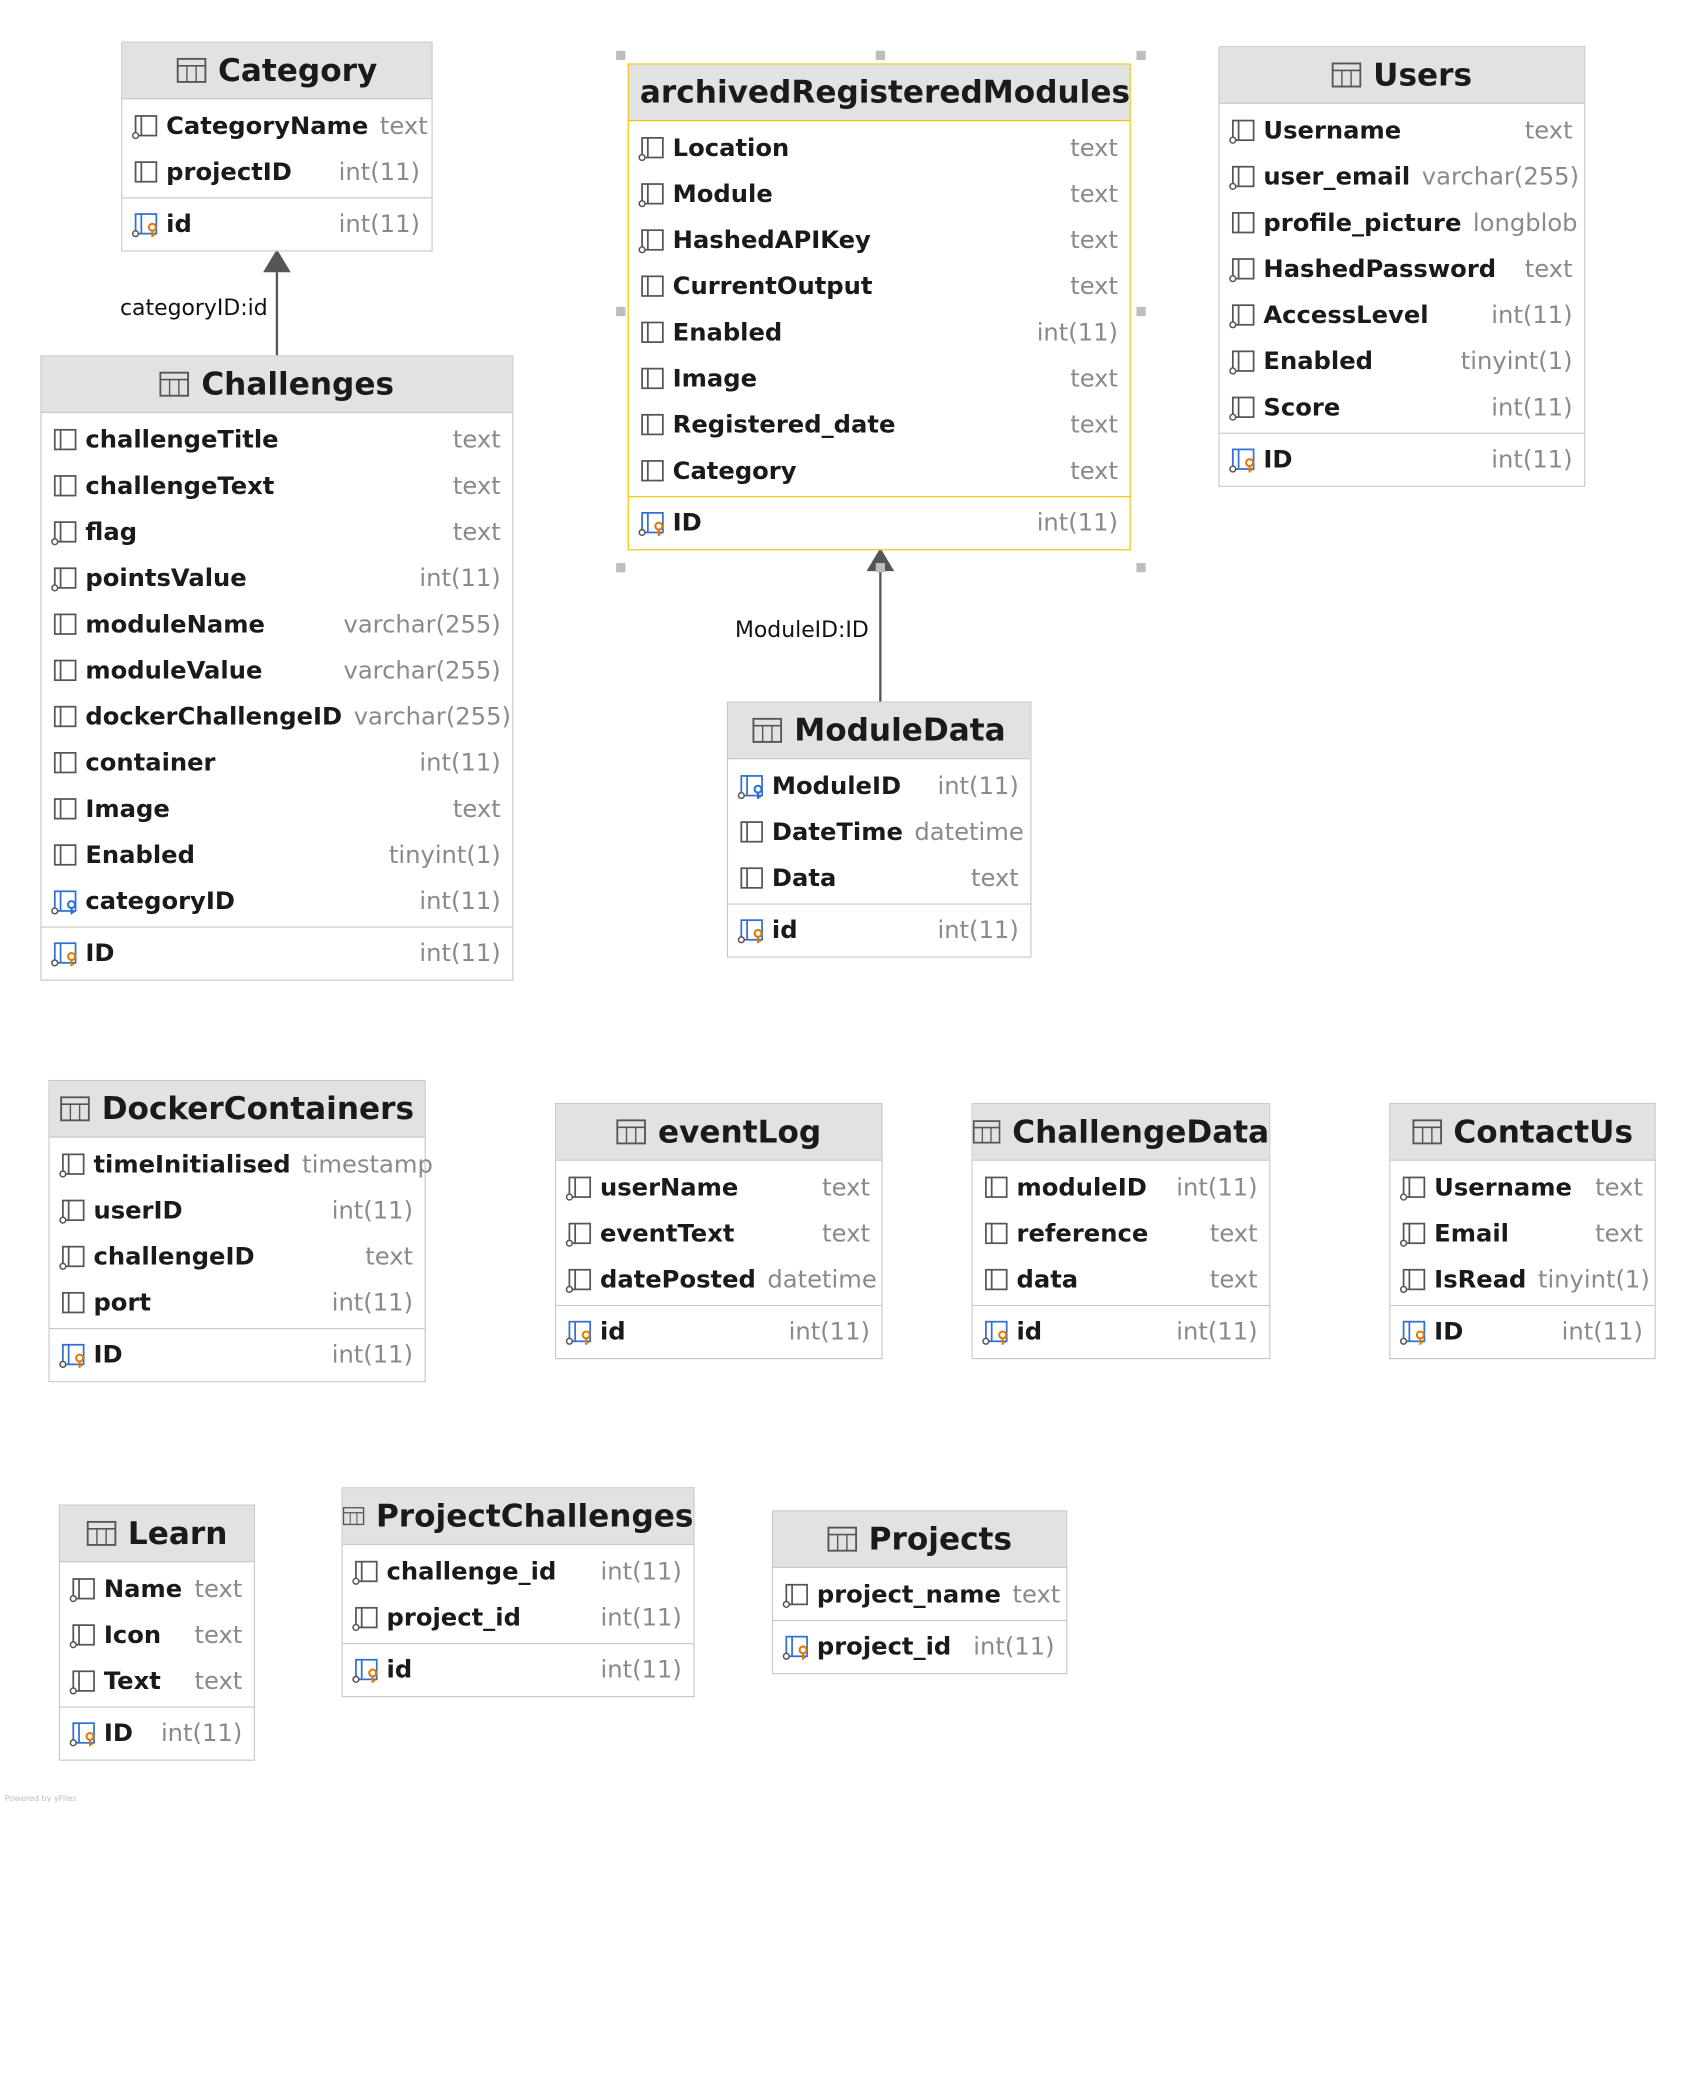  I want to click on resize-handle-ne, so click(1141, 55).